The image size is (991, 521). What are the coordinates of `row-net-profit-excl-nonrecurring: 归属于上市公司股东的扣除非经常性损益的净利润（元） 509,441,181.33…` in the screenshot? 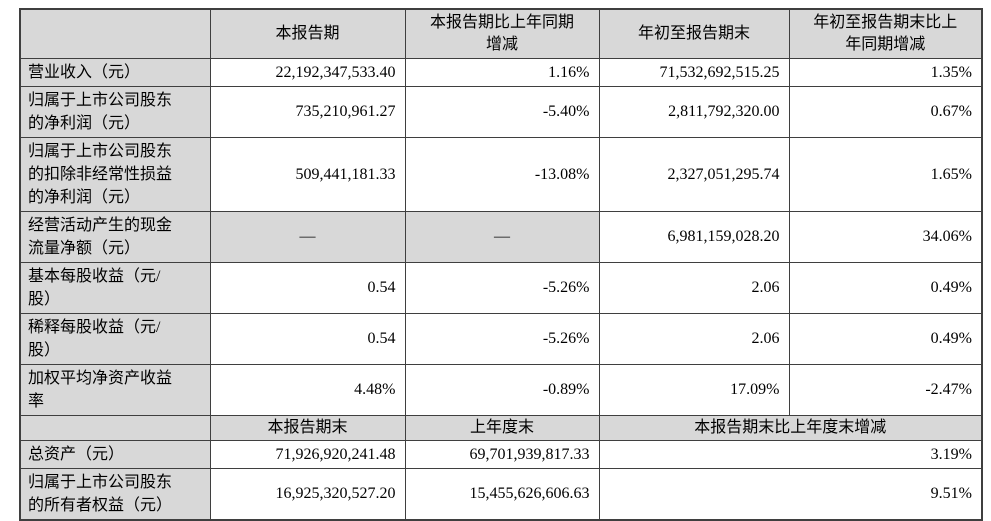 It's located at (501, 174).